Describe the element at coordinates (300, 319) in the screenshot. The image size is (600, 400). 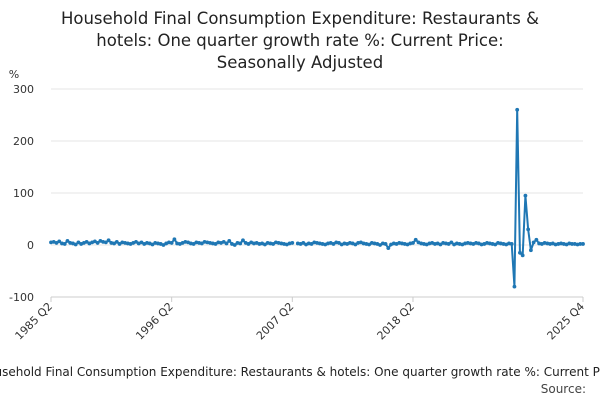
I see `x-axis: 1985 Q2 1996 Q2 2007 Q2 2018 Q2 2025 Q4` at that location.